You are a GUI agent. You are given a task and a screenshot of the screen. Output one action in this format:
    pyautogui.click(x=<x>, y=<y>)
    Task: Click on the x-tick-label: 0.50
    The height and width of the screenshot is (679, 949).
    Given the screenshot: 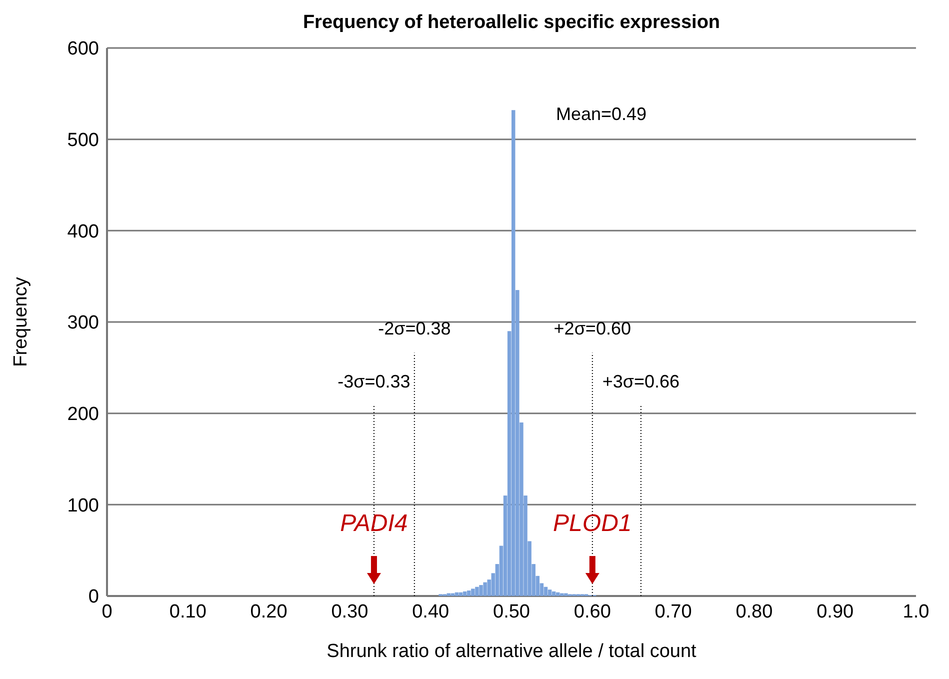 What is the action you would take?
    pyautogui.click(x=511, y=611)
    